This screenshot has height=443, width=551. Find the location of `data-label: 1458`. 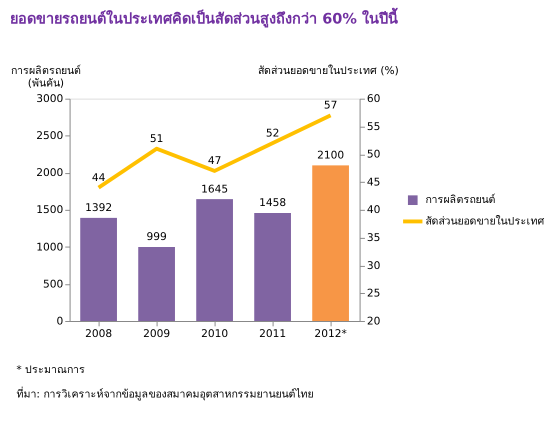

data-label: 1458 is located at coordinates (272, 203).